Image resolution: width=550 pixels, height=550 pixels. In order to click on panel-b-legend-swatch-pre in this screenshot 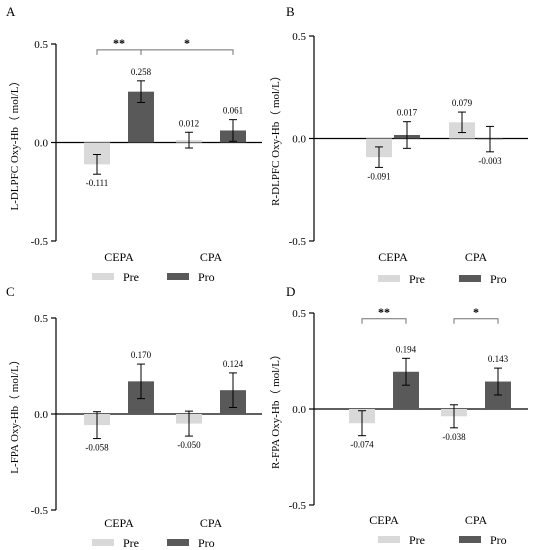, I will do `click(389, 278)`.